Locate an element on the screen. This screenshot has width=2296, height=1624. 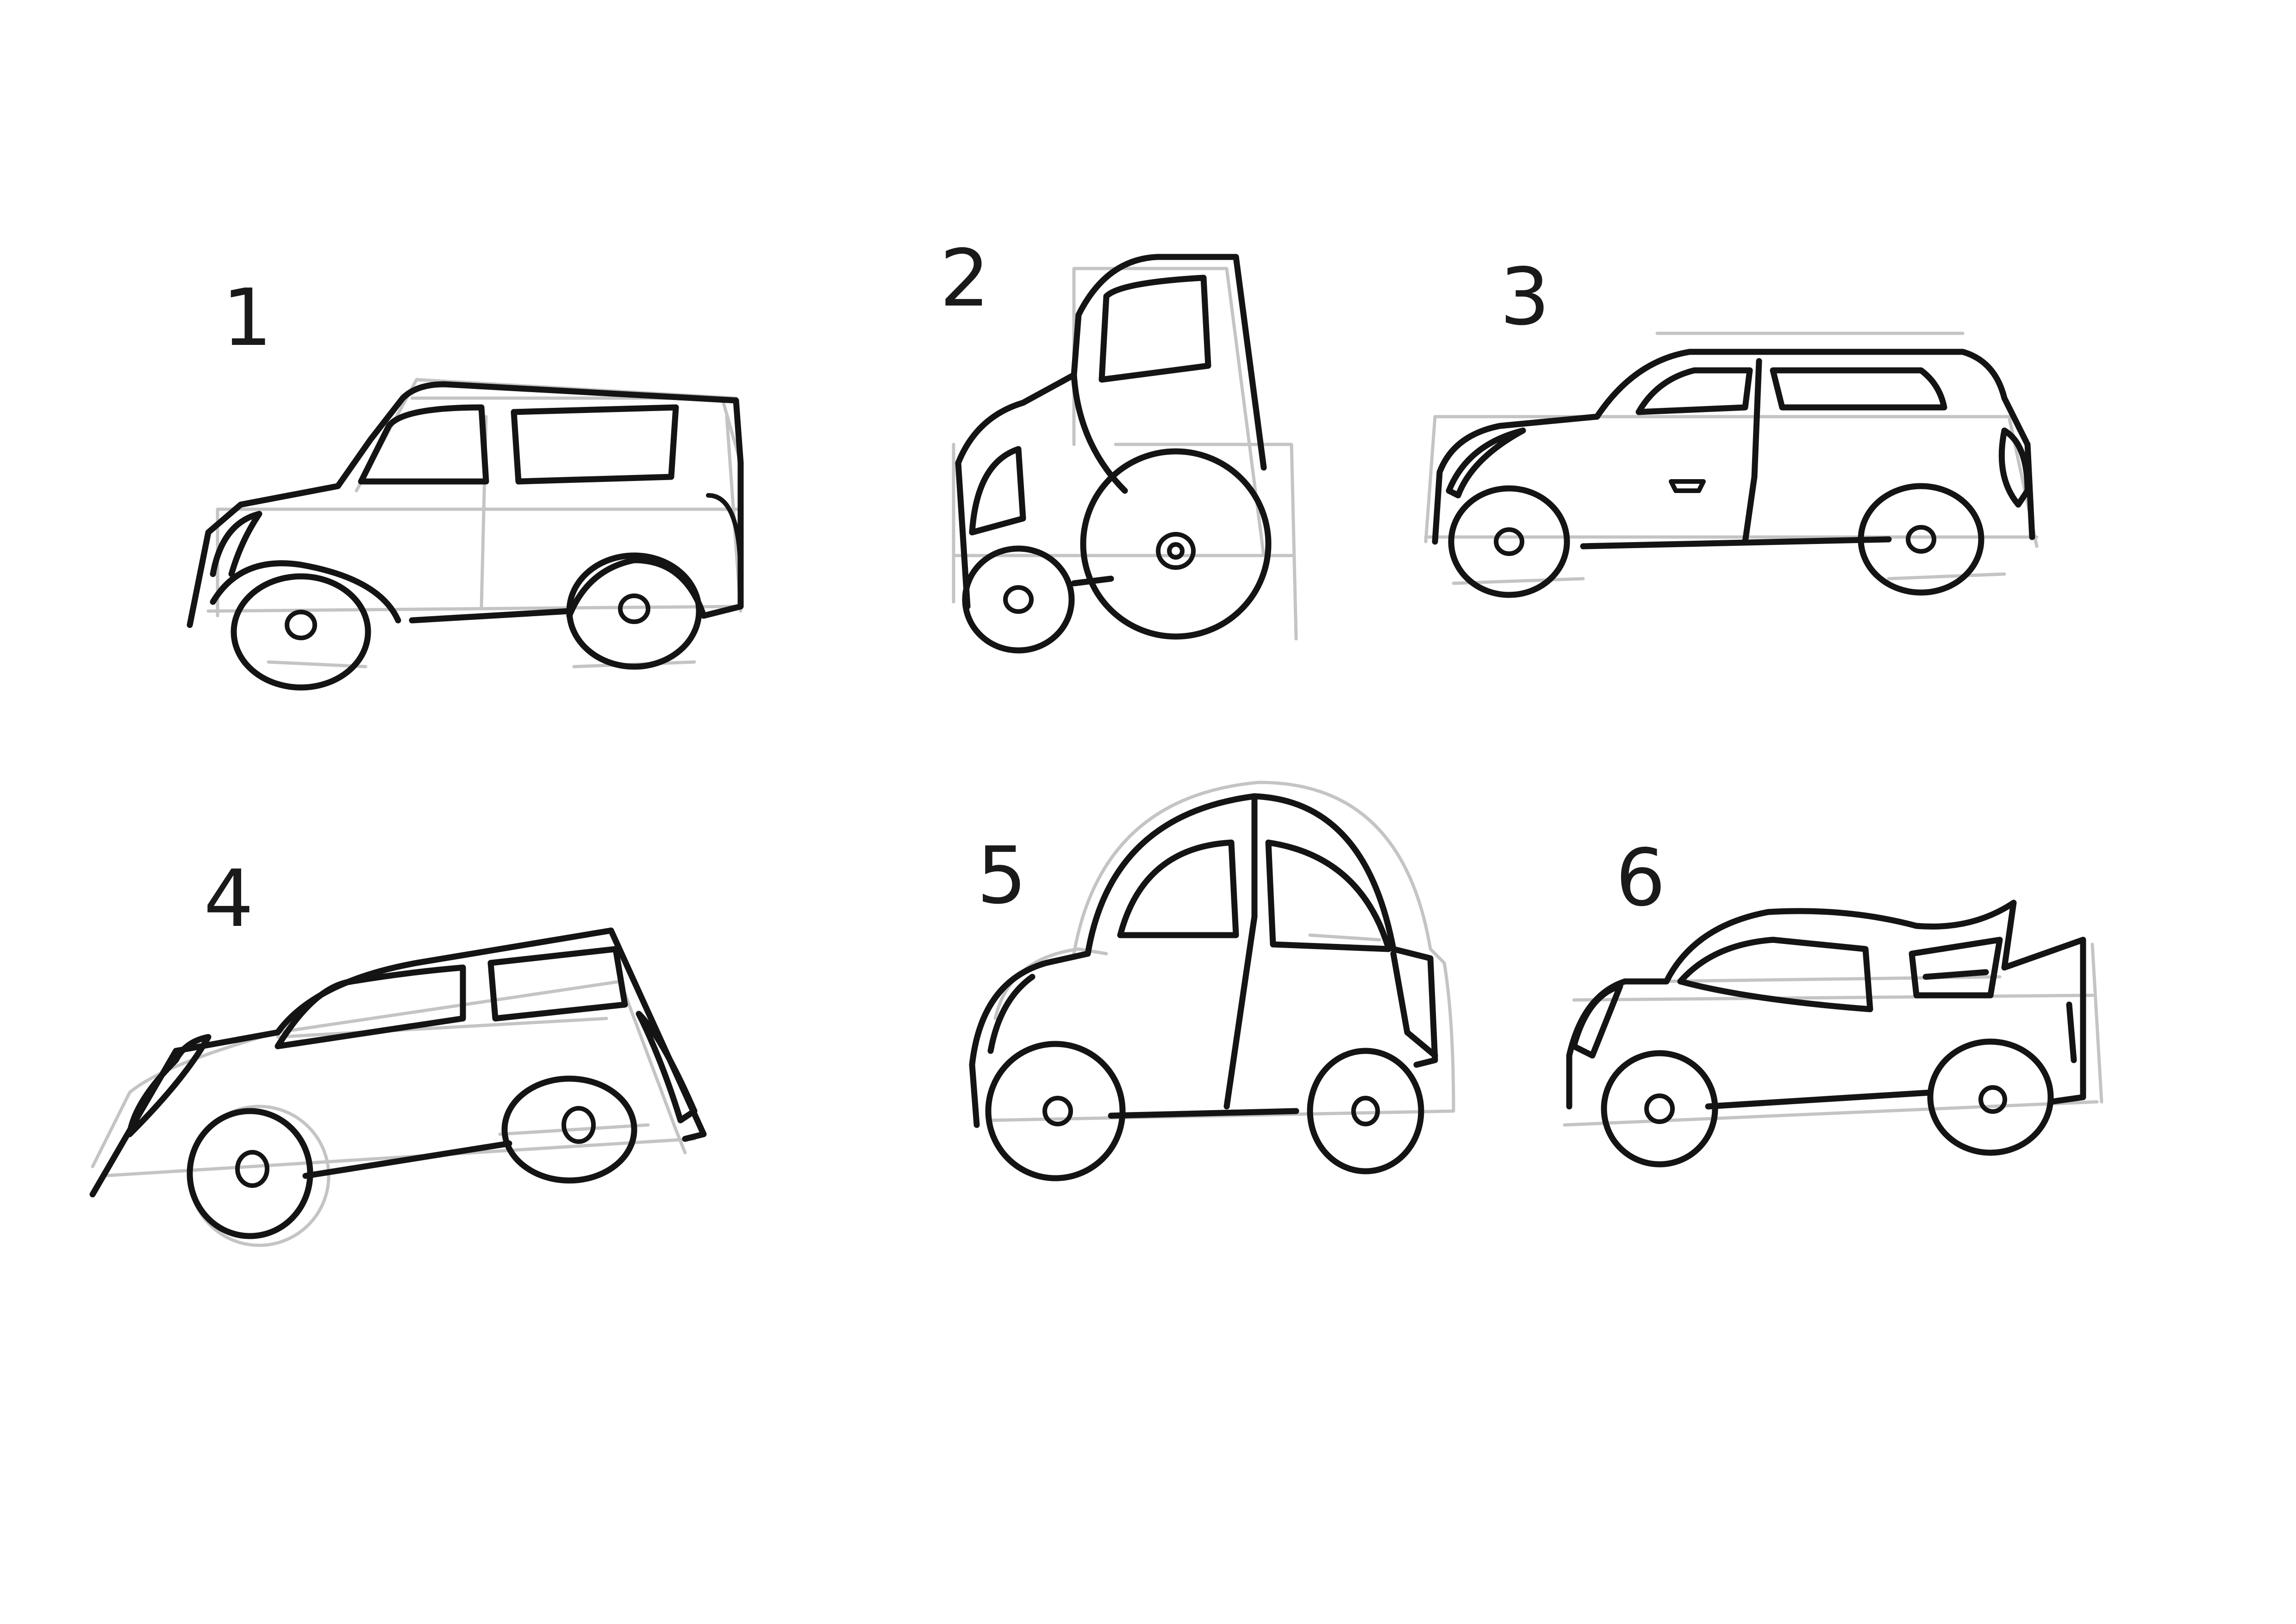
sketch-6-number: 6 is located at coordinates (1641, 878).